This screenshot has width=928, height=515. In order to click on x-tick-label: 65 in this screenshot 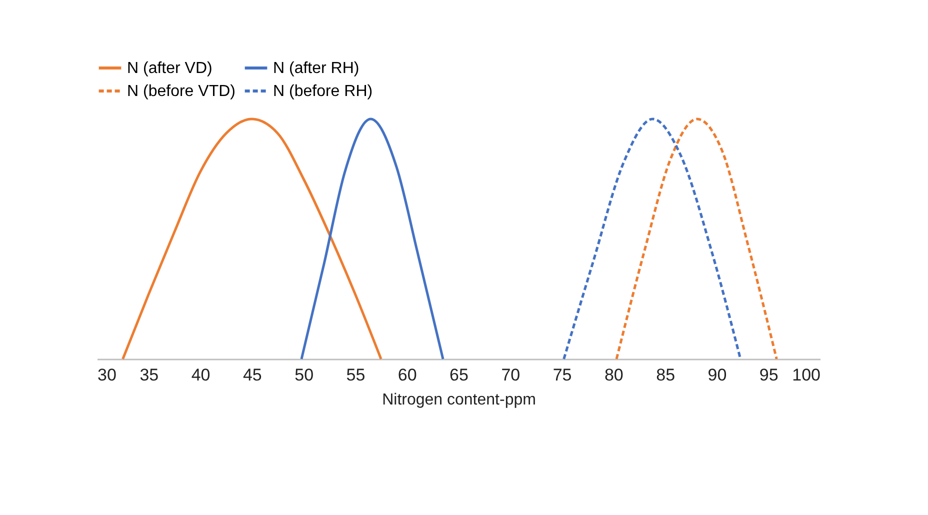, I will do `click(459, 375)`.